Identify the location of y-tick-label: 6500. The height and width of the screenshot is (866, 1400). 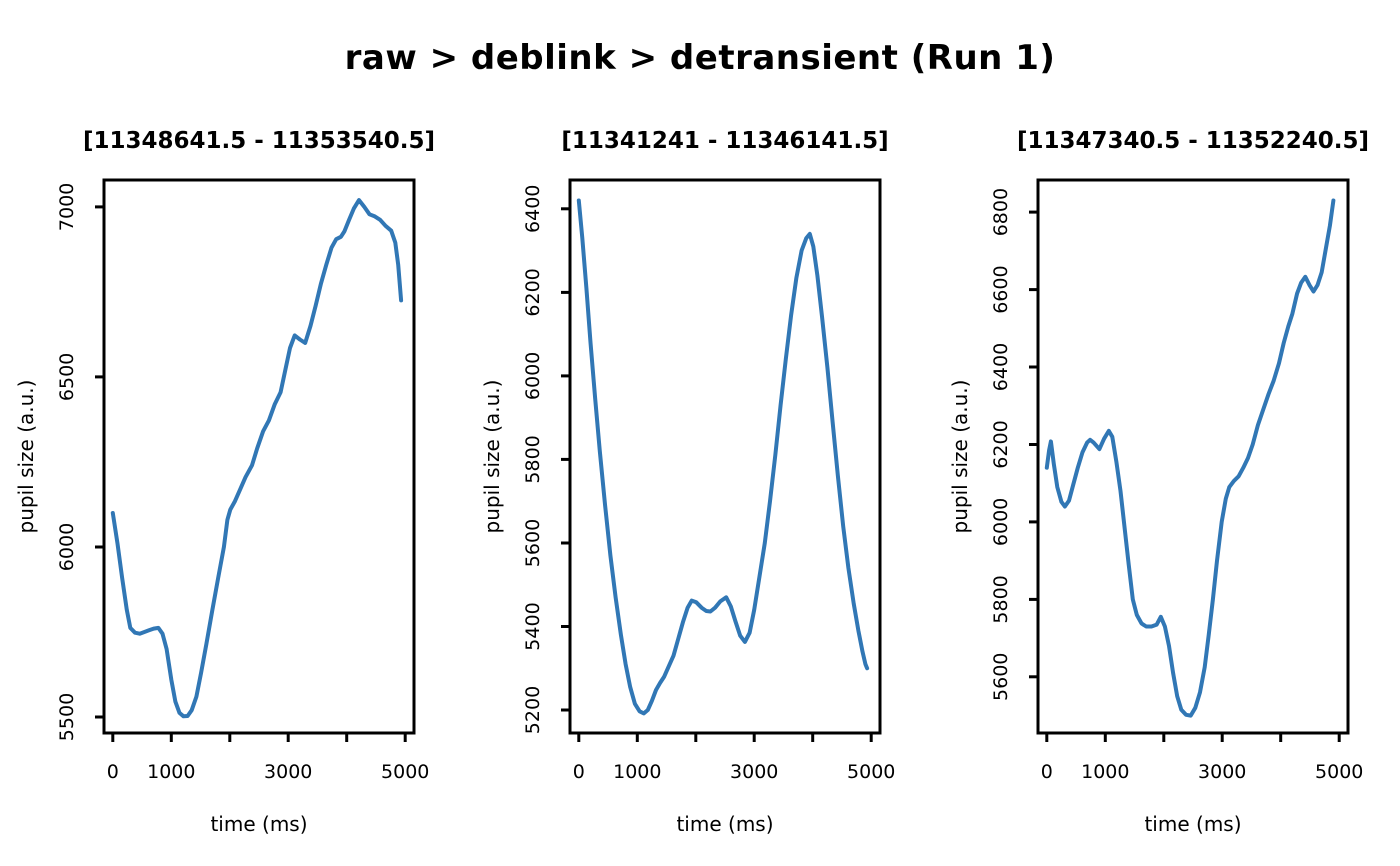
(67, 377).